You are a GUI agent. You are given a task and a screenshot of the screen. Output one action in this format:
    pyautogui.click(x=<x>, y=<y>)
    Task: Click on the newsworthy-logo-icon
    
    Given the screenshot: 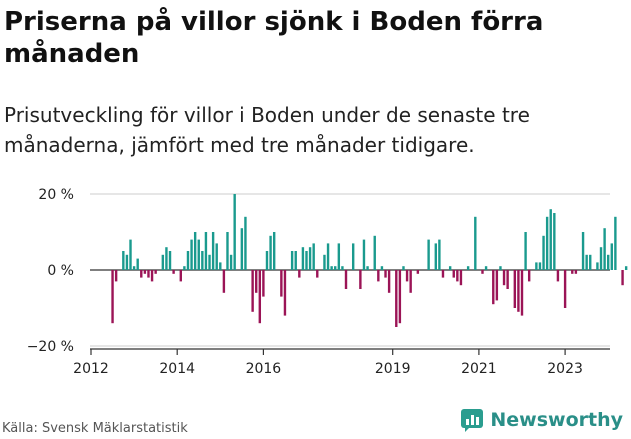 What is the action you would take?
    pyautogui.click(x=472, y=420)
    